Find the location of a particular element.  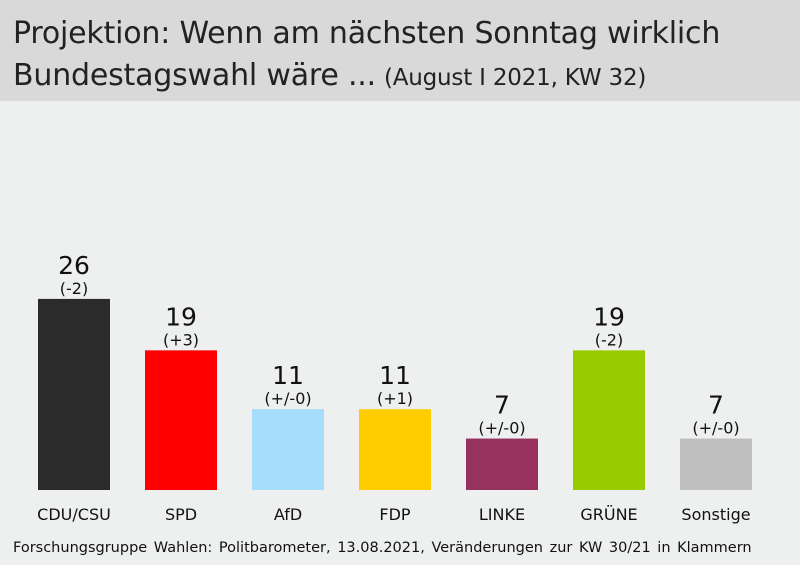

category-label-4: LINKE is located at coordinates (502, 514).